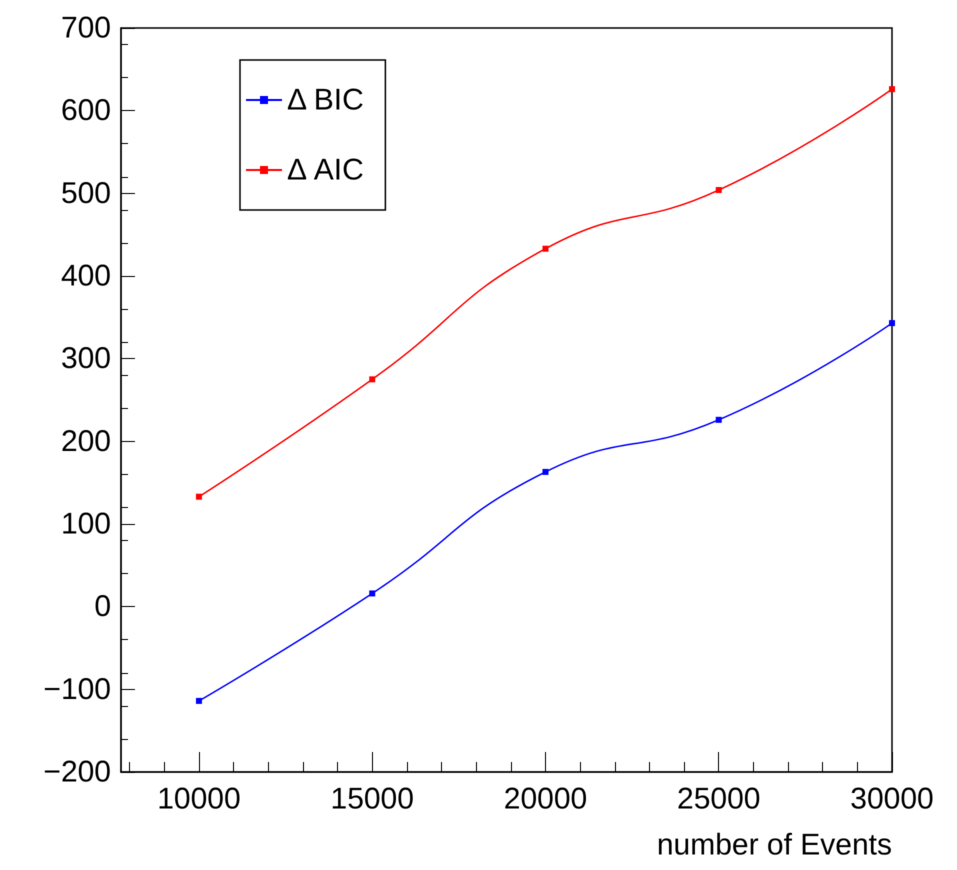  I want to click on x-tick-label: 20000, so click(546, 799).